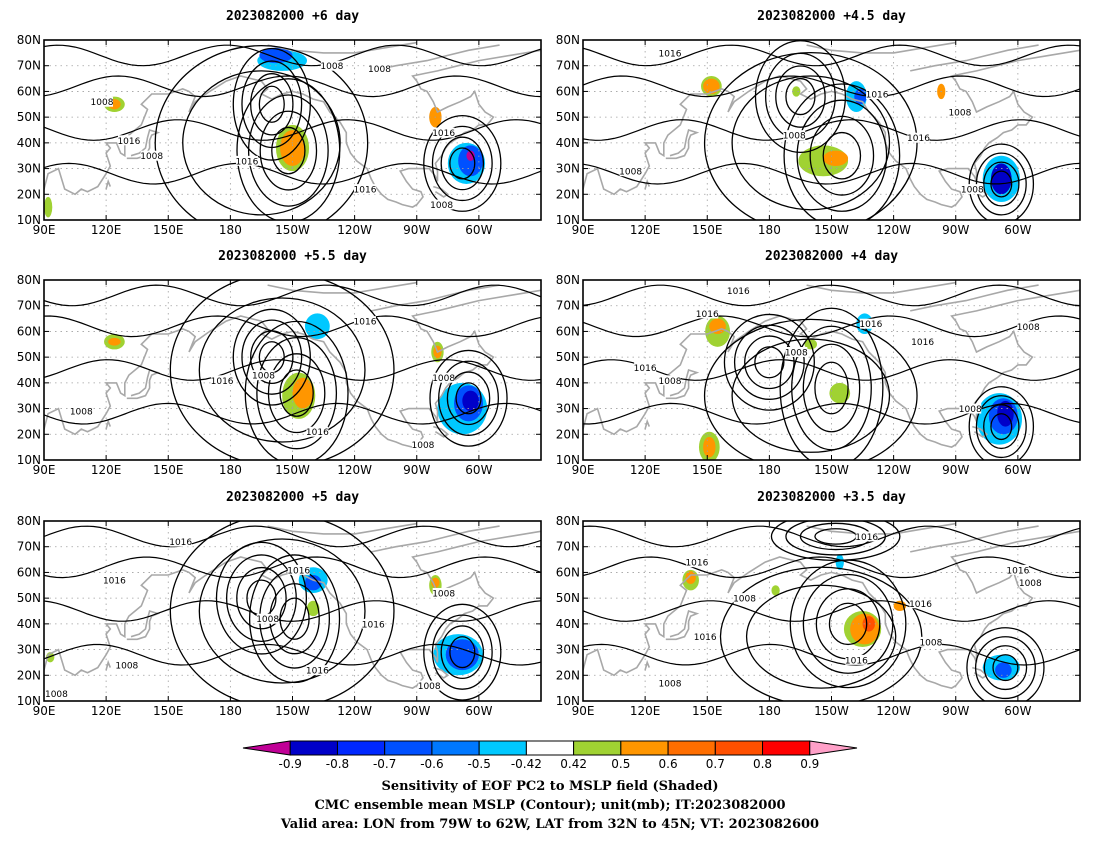 The width and height of the screenshot is (1100, 850). What do you see at coordinates (29, 572) in the screenshot?
I see `lat-tick-label: 60N` at bounding box center [29, 572].